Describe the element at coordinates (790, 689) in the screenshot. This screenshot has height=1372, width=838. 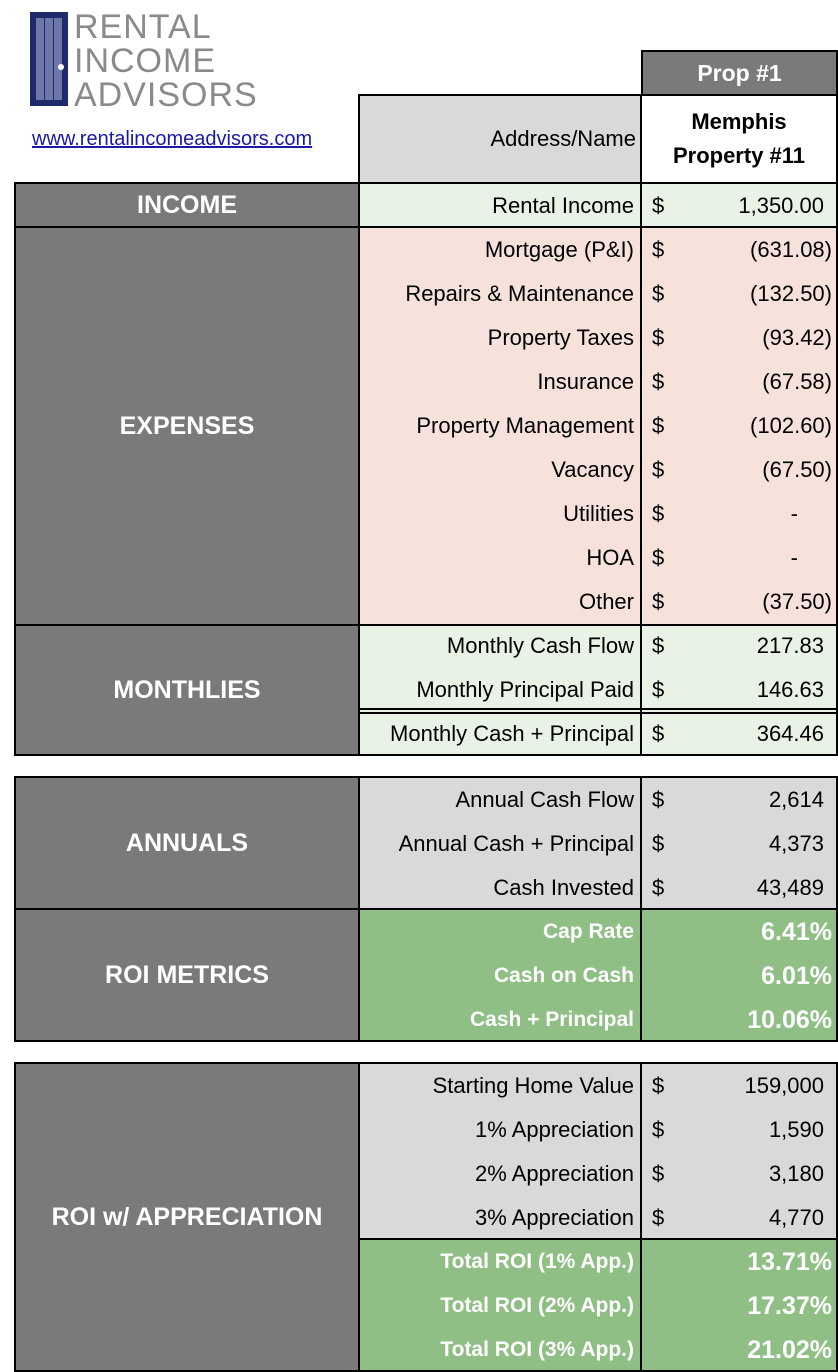
I see `row-value: 146.63` at that location.